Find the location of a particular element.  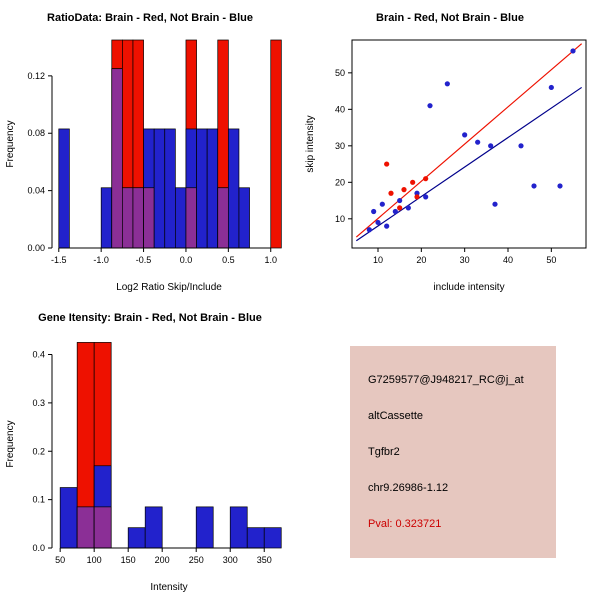

svg-text: Log2 Ratio Skip/Include is located at coordinates (169, 287).